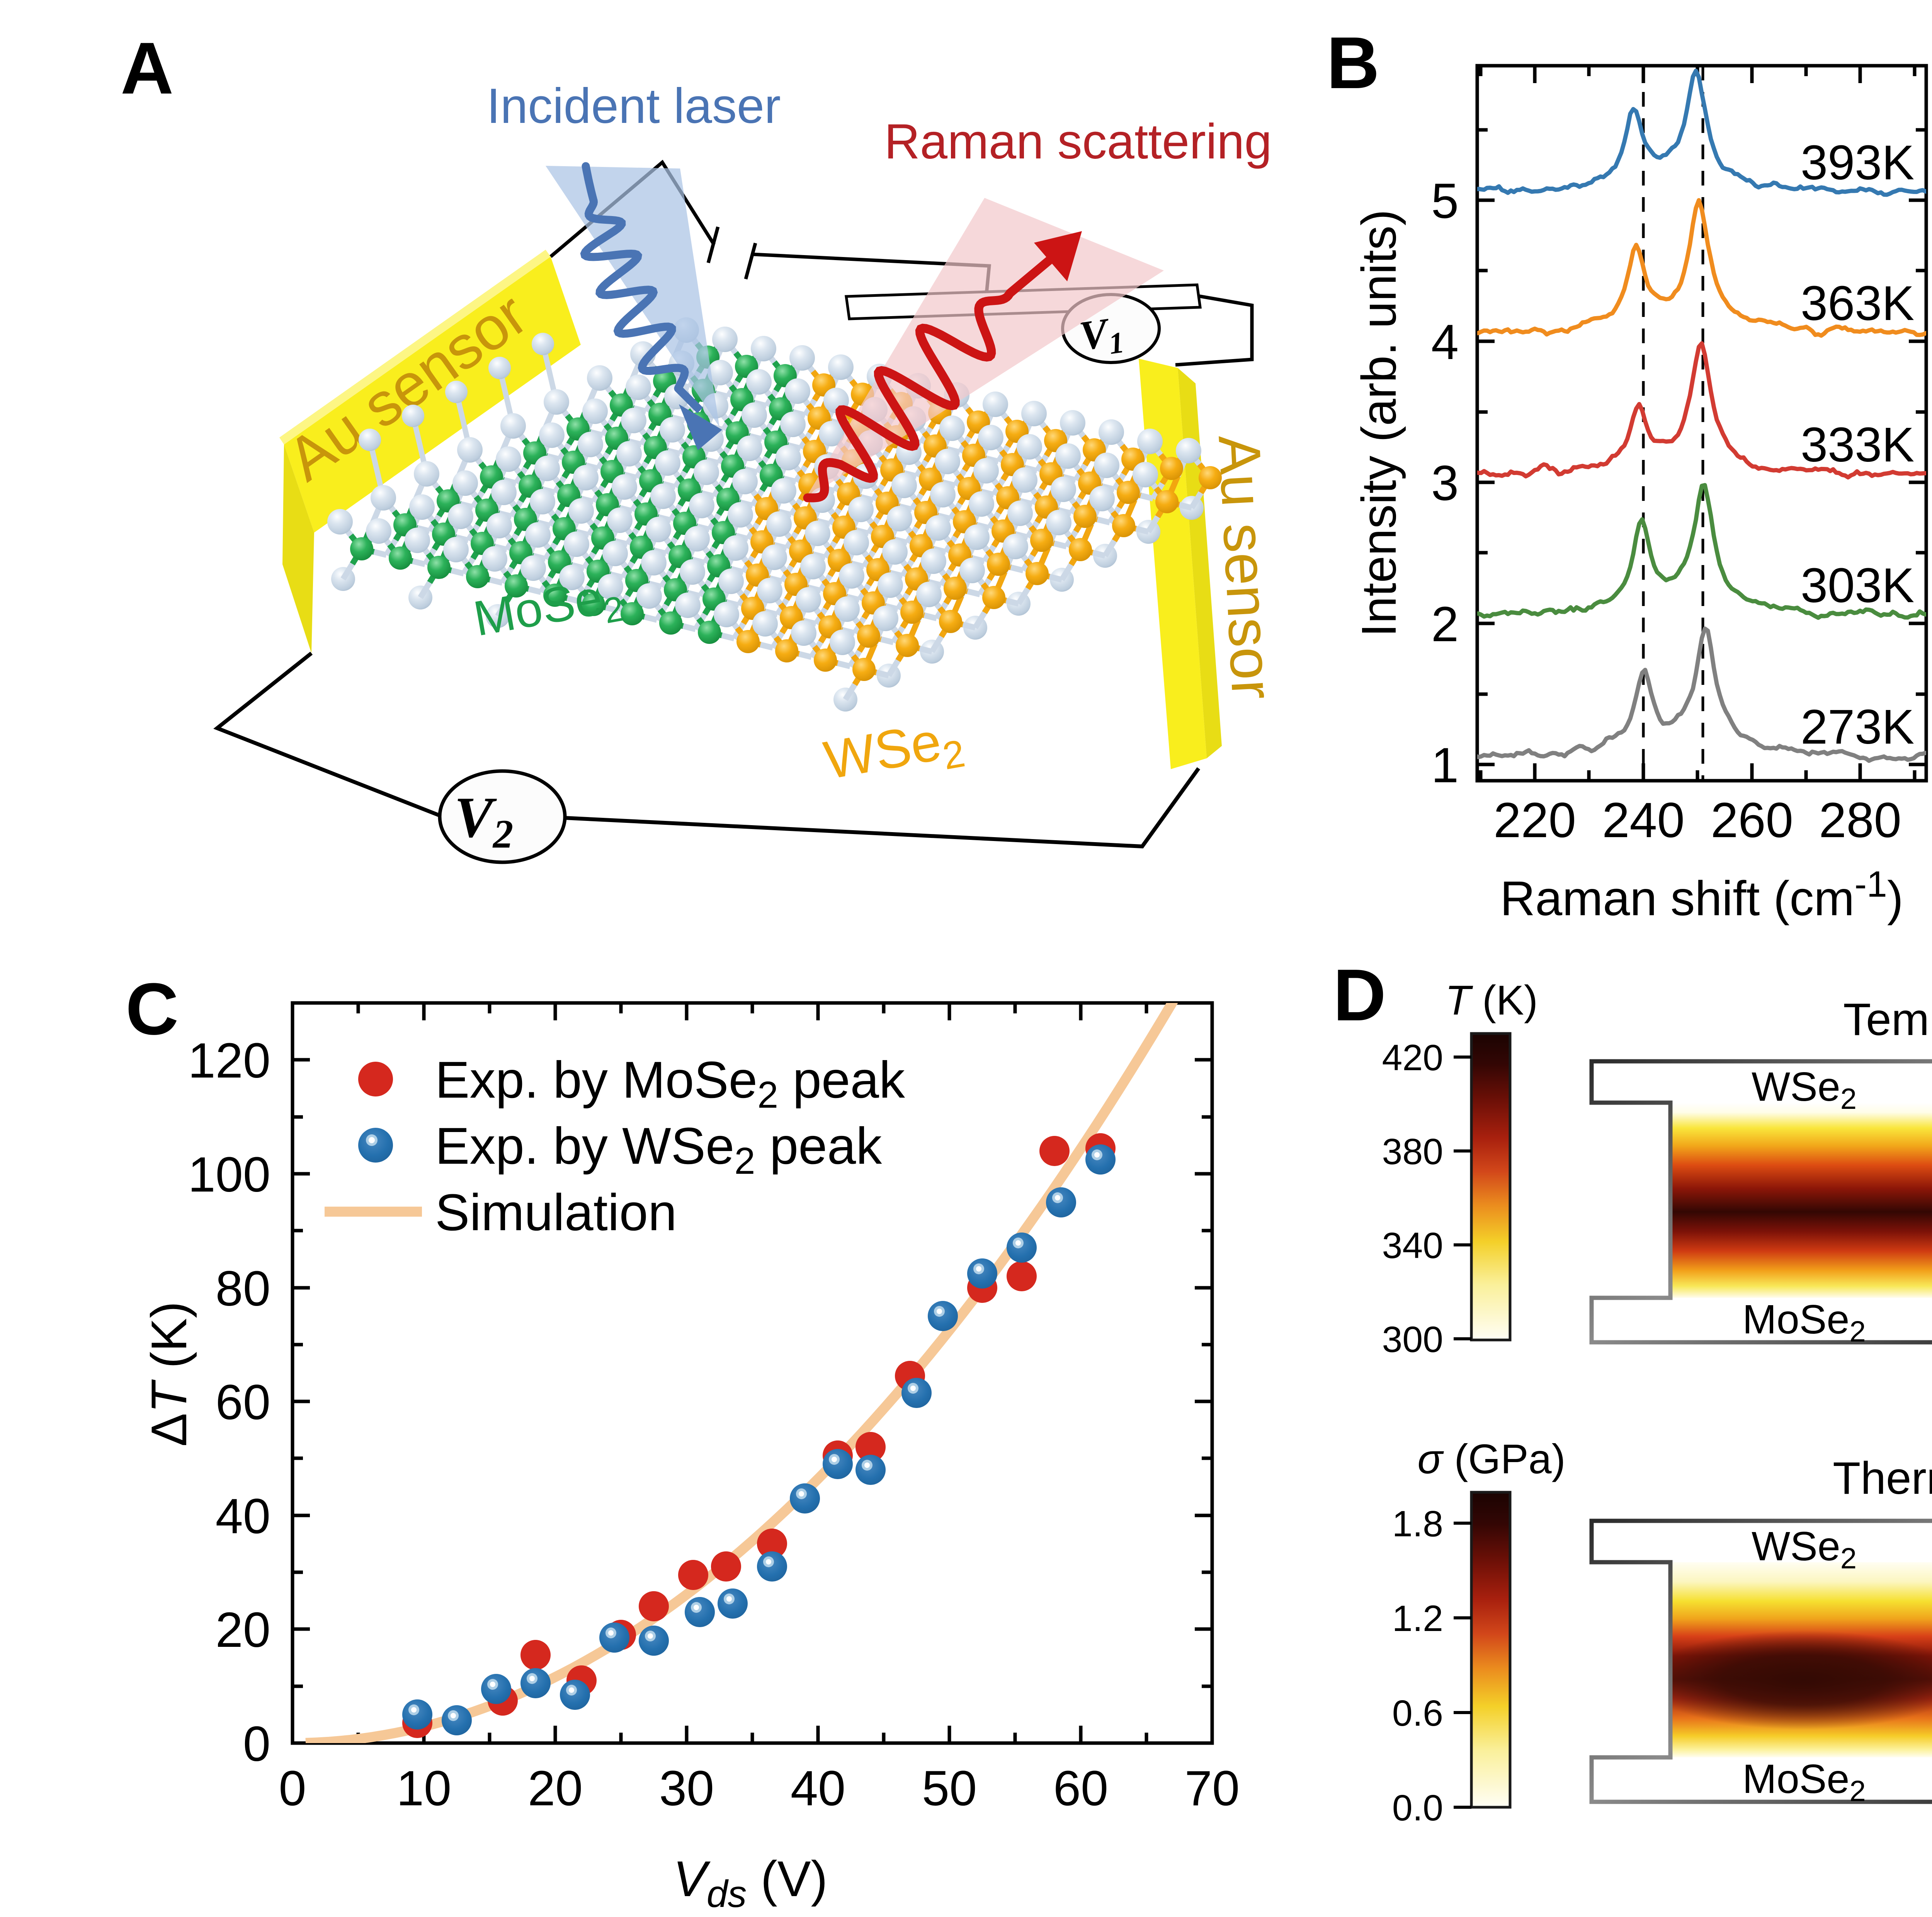 This screenshot has height=1917, width=1932. What do you see at coordinates (1857, 162) in the screenshot?
I see `svg-text: 393K` at bounding box center [1857, 162].